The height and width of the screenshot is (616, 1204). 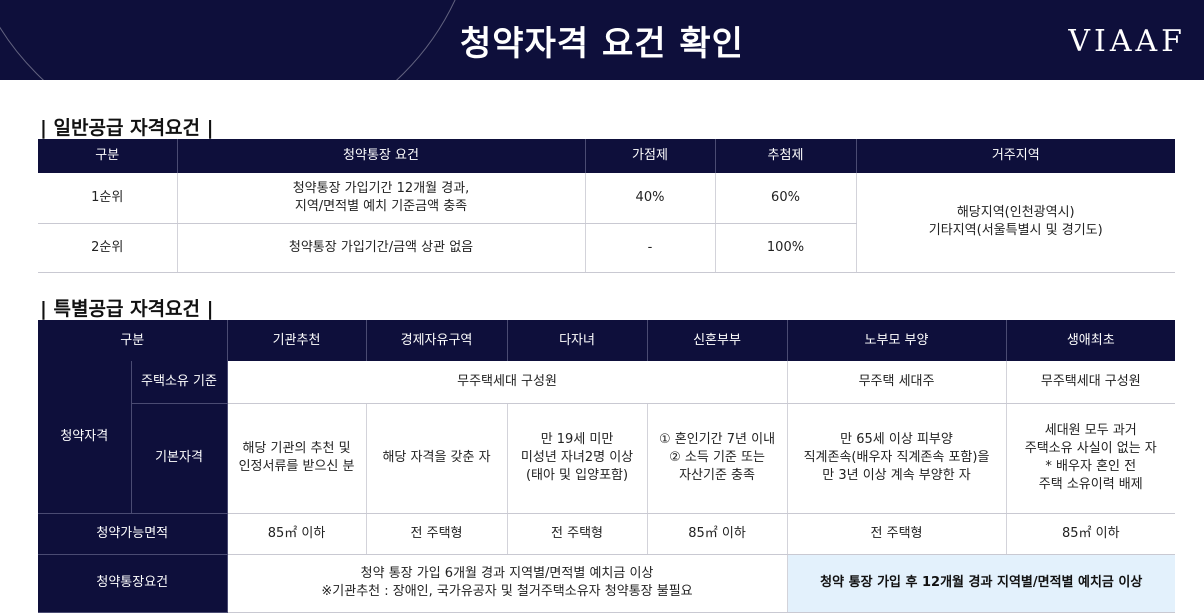 I want to click on text-line: 세대원 모두 과거, so click(x=1090, y=430).